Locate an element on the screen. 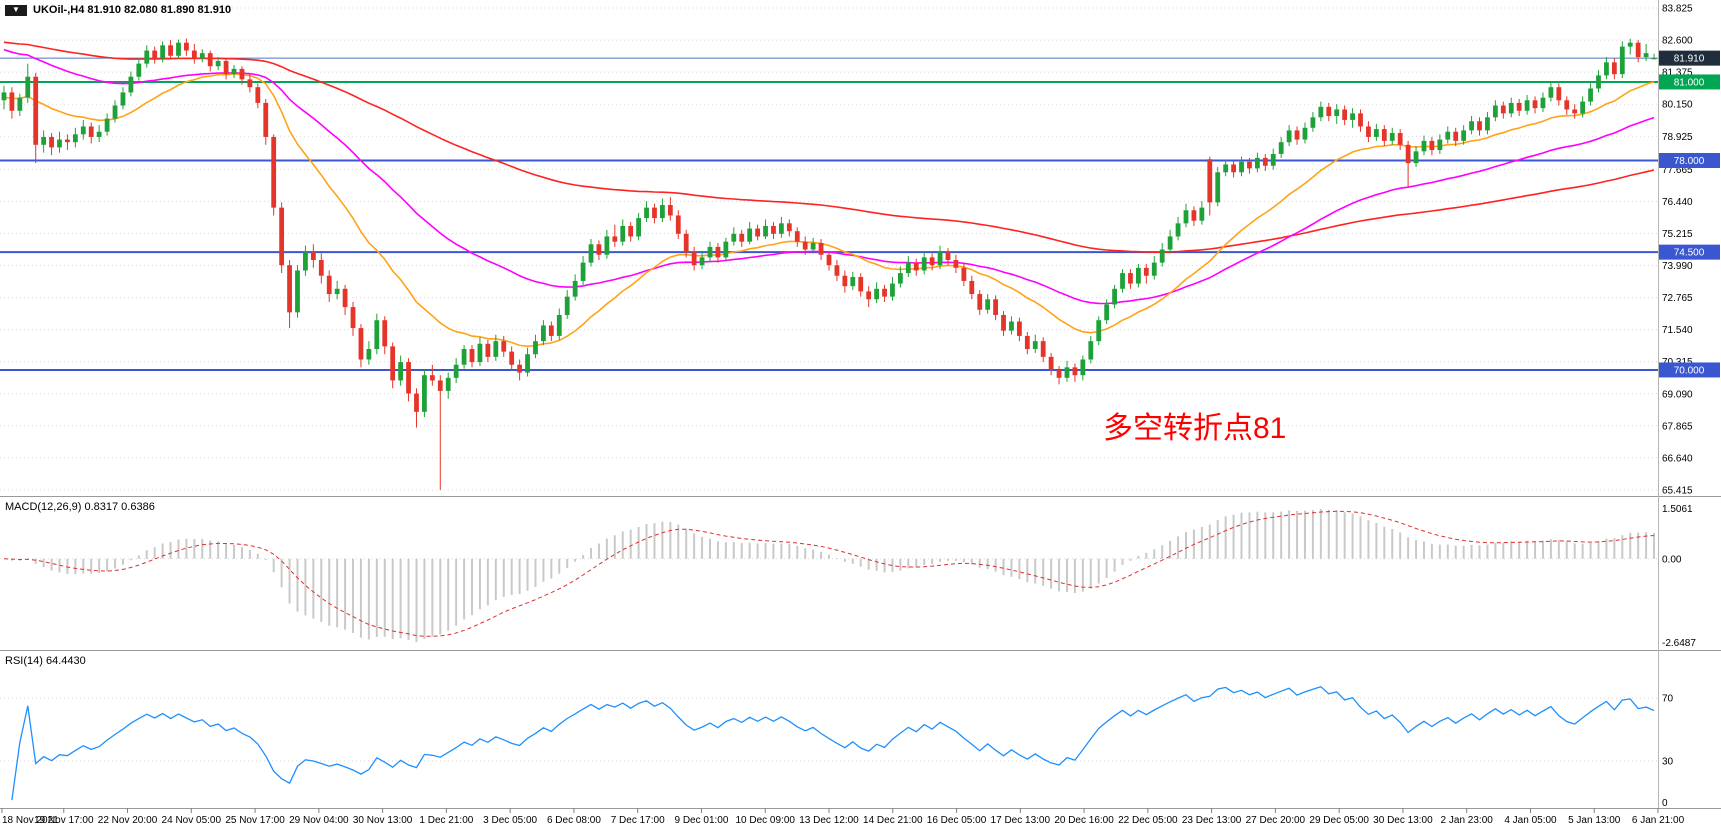 This screenshot has height=838, width=1721. svg-text: 23 Dec 13:00 is located at coordinates (1212, 820).